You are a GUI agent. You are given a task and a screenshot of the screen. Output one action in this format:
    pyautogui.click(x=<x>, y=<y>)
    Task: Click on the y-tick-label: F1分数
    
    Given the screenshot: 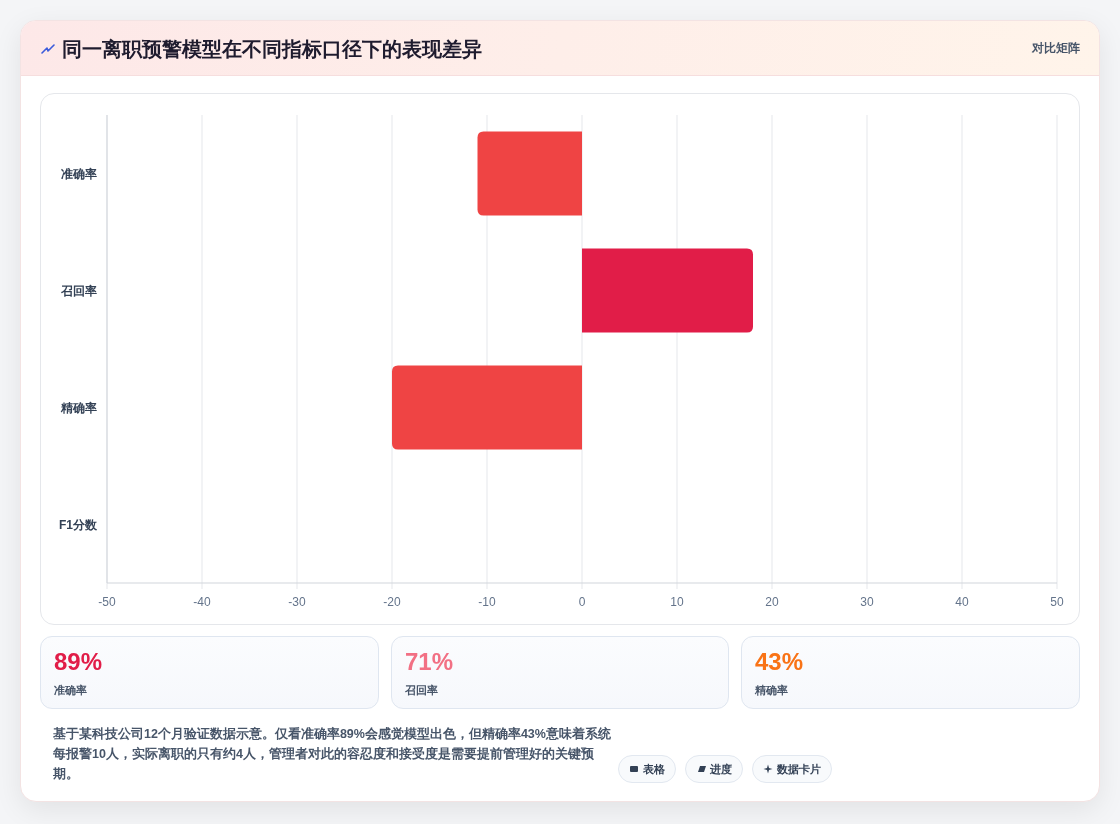 What is the action you would take?
    pyautogui.click(x=78, y=524)
    